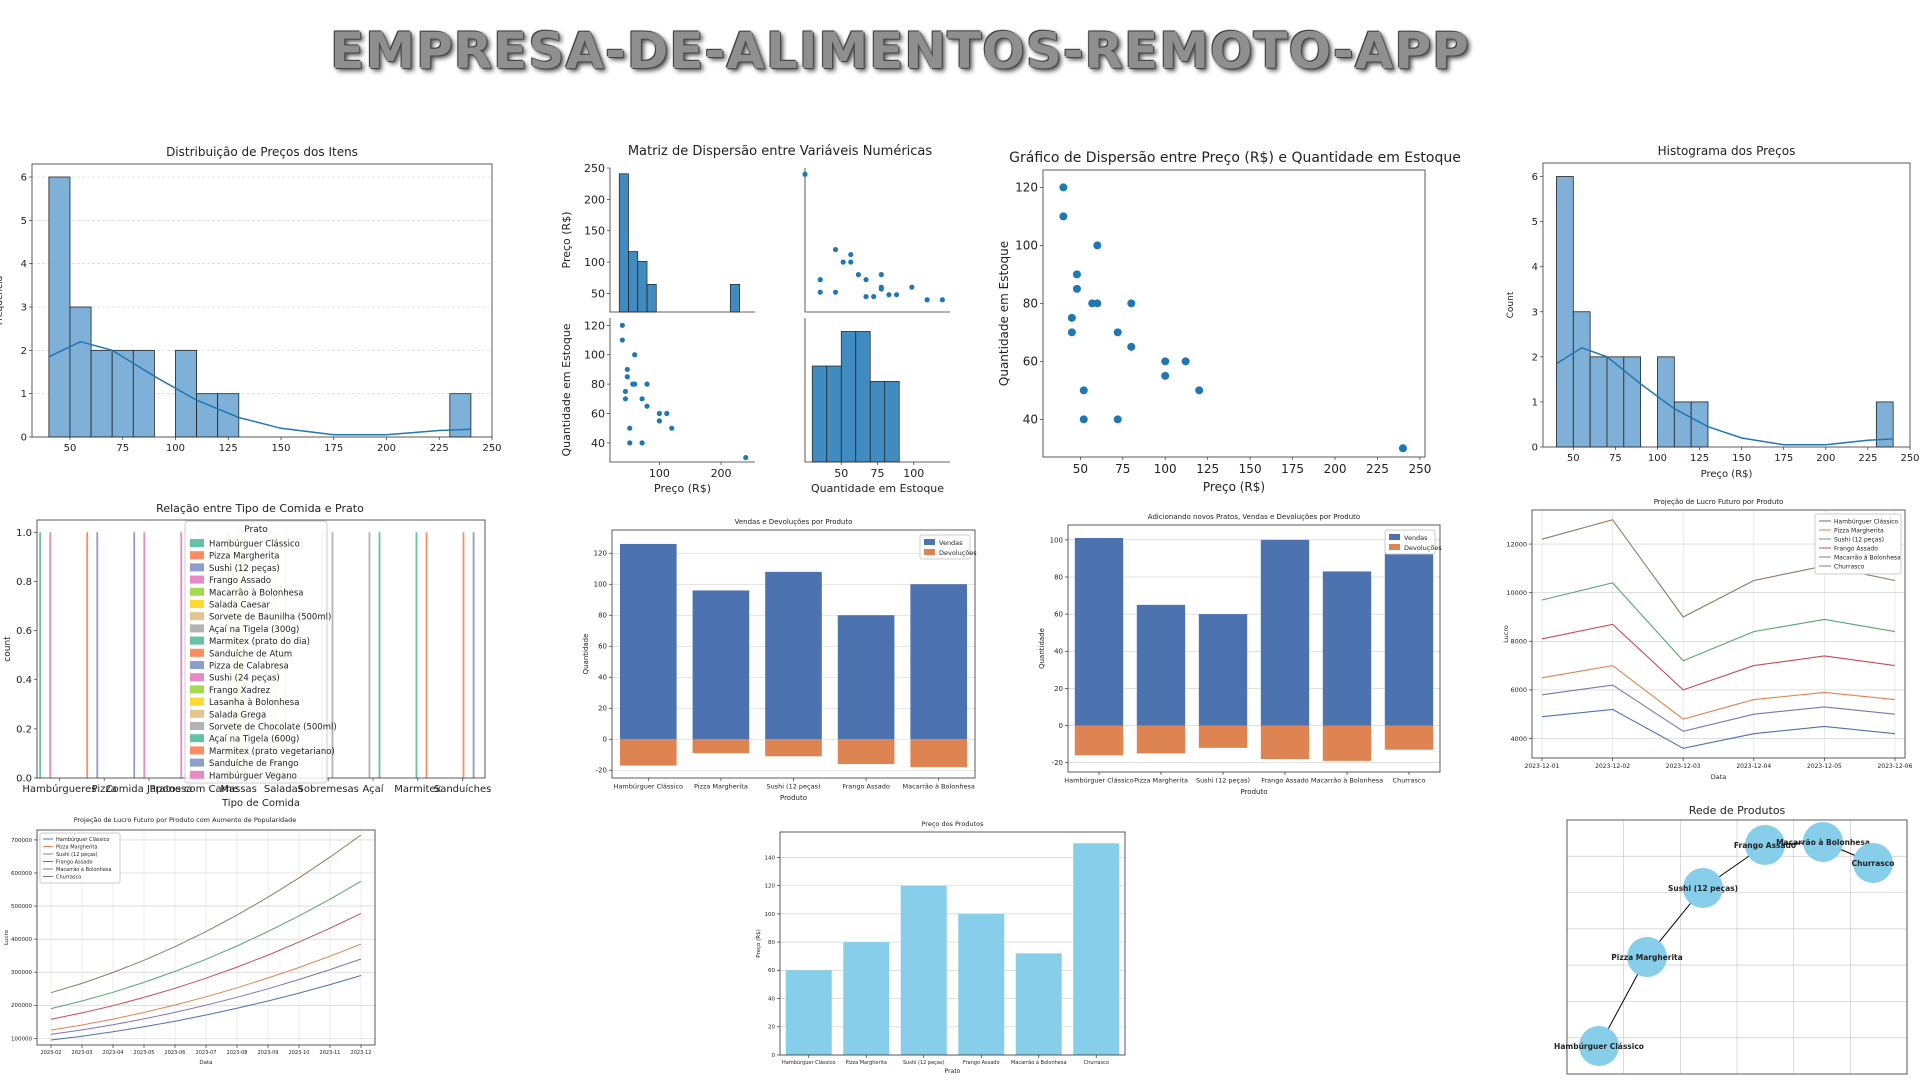 This screenshot has width=1920, height=1080. I want to click on legend-label: Pizza de Calabresa, so click(249, 667).